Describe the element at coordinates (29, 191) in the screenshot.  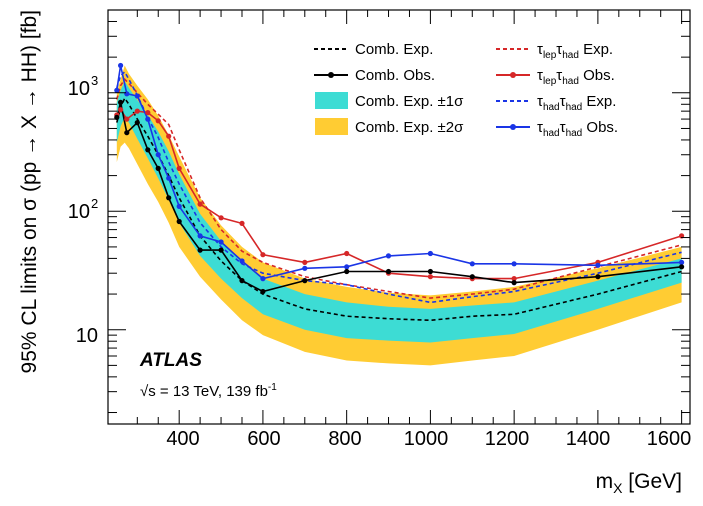
I see `y-axis-title: 95% CL limits on σ (pp → X → HH) [fb]` at that location.